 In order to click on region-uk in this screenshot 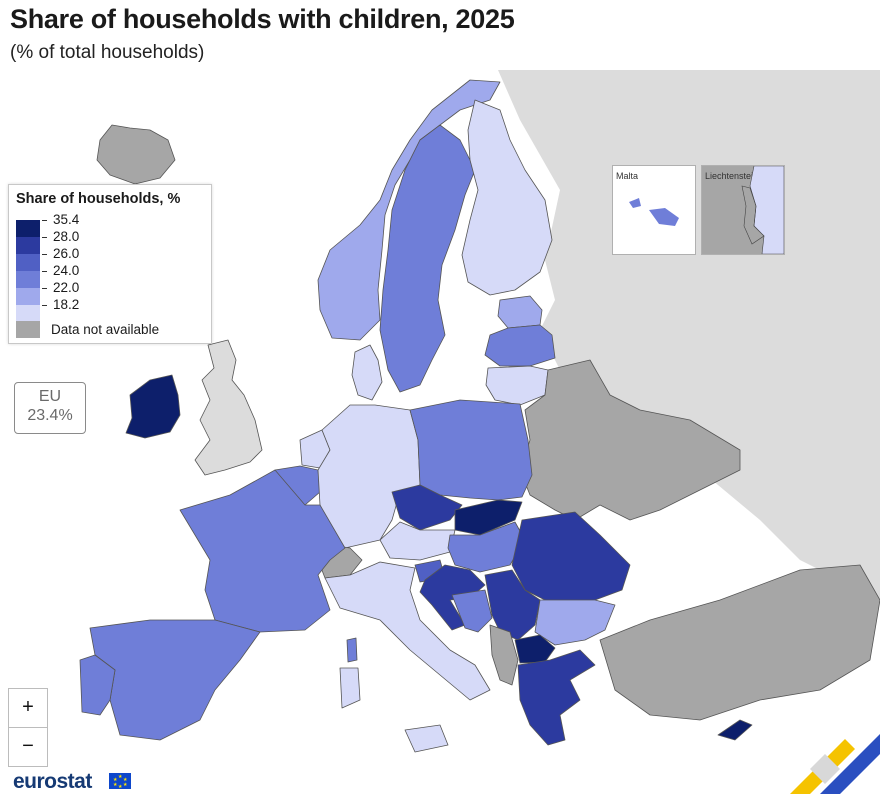, I will do `click(228, 407)`.